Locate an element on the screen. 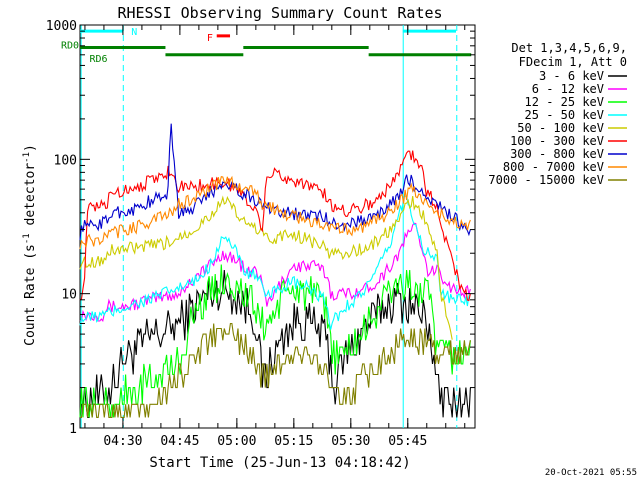 This screenshot has width=640, height=484. state-label-f: F is located at coordinates (210, 38).